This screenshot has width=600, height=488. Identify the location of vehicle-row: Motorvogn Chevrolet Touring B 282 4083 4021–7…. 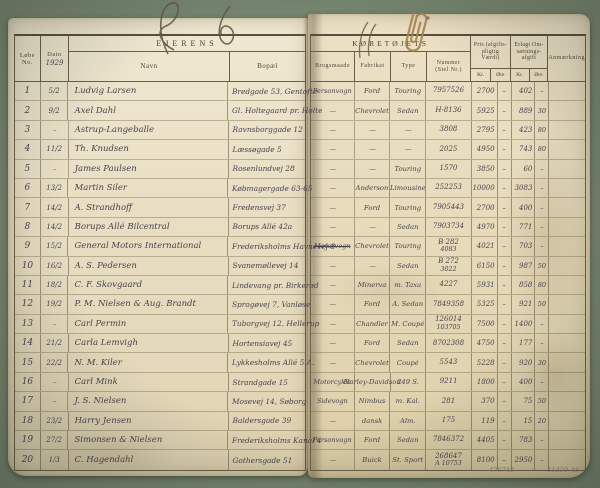
(448, 247).